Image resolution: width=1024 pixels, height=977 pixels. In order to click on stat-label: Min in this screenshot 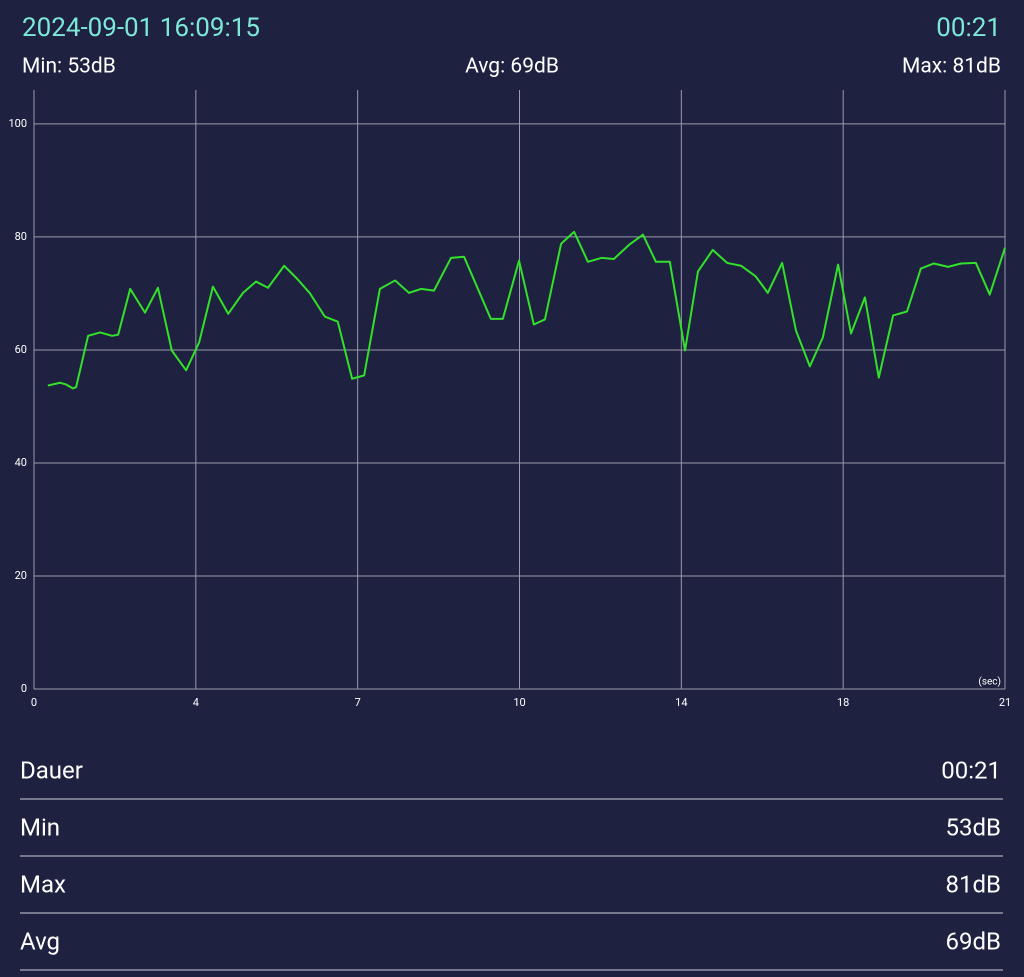, I will do `click(40, 827)`.